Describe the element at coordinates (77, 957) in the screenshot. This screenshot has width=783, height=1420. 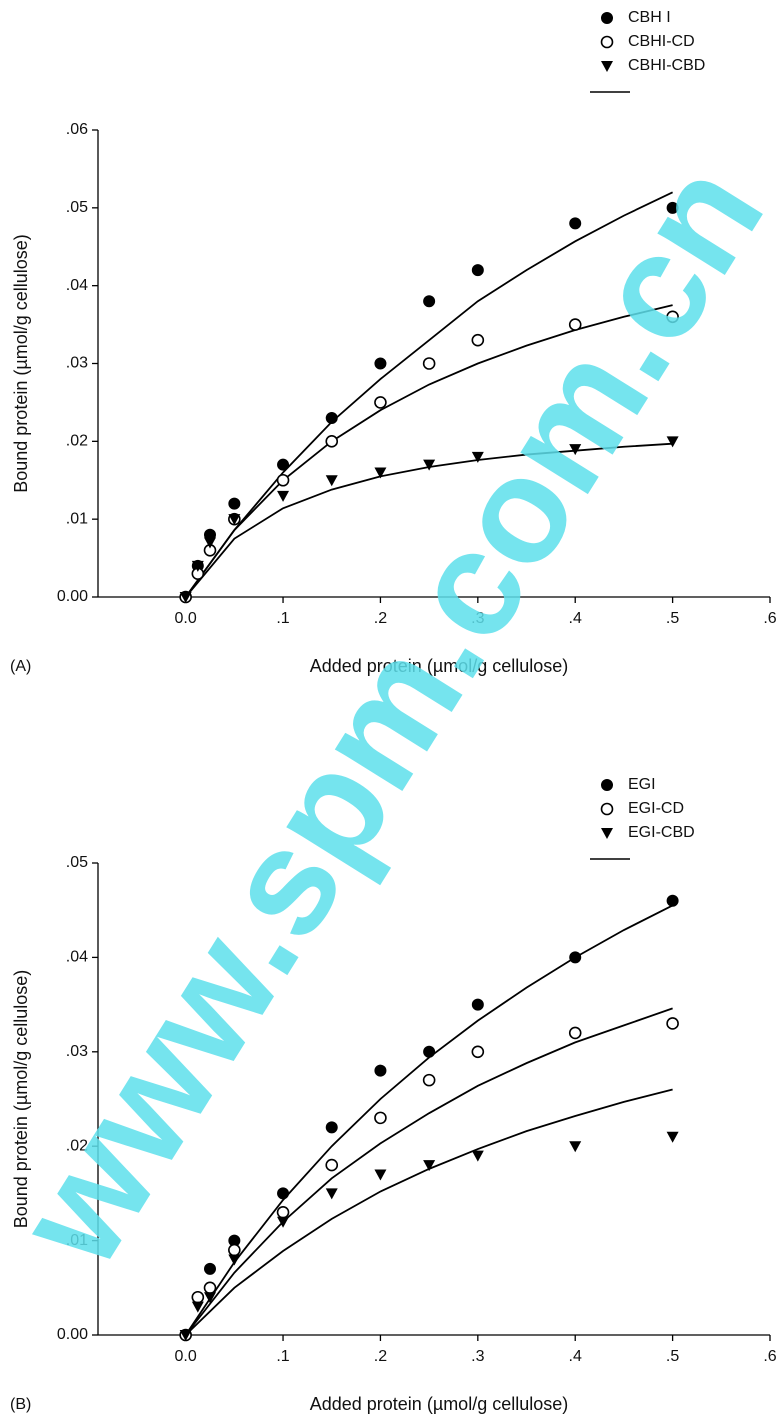
I see `y-tick-label: .04` at that location.